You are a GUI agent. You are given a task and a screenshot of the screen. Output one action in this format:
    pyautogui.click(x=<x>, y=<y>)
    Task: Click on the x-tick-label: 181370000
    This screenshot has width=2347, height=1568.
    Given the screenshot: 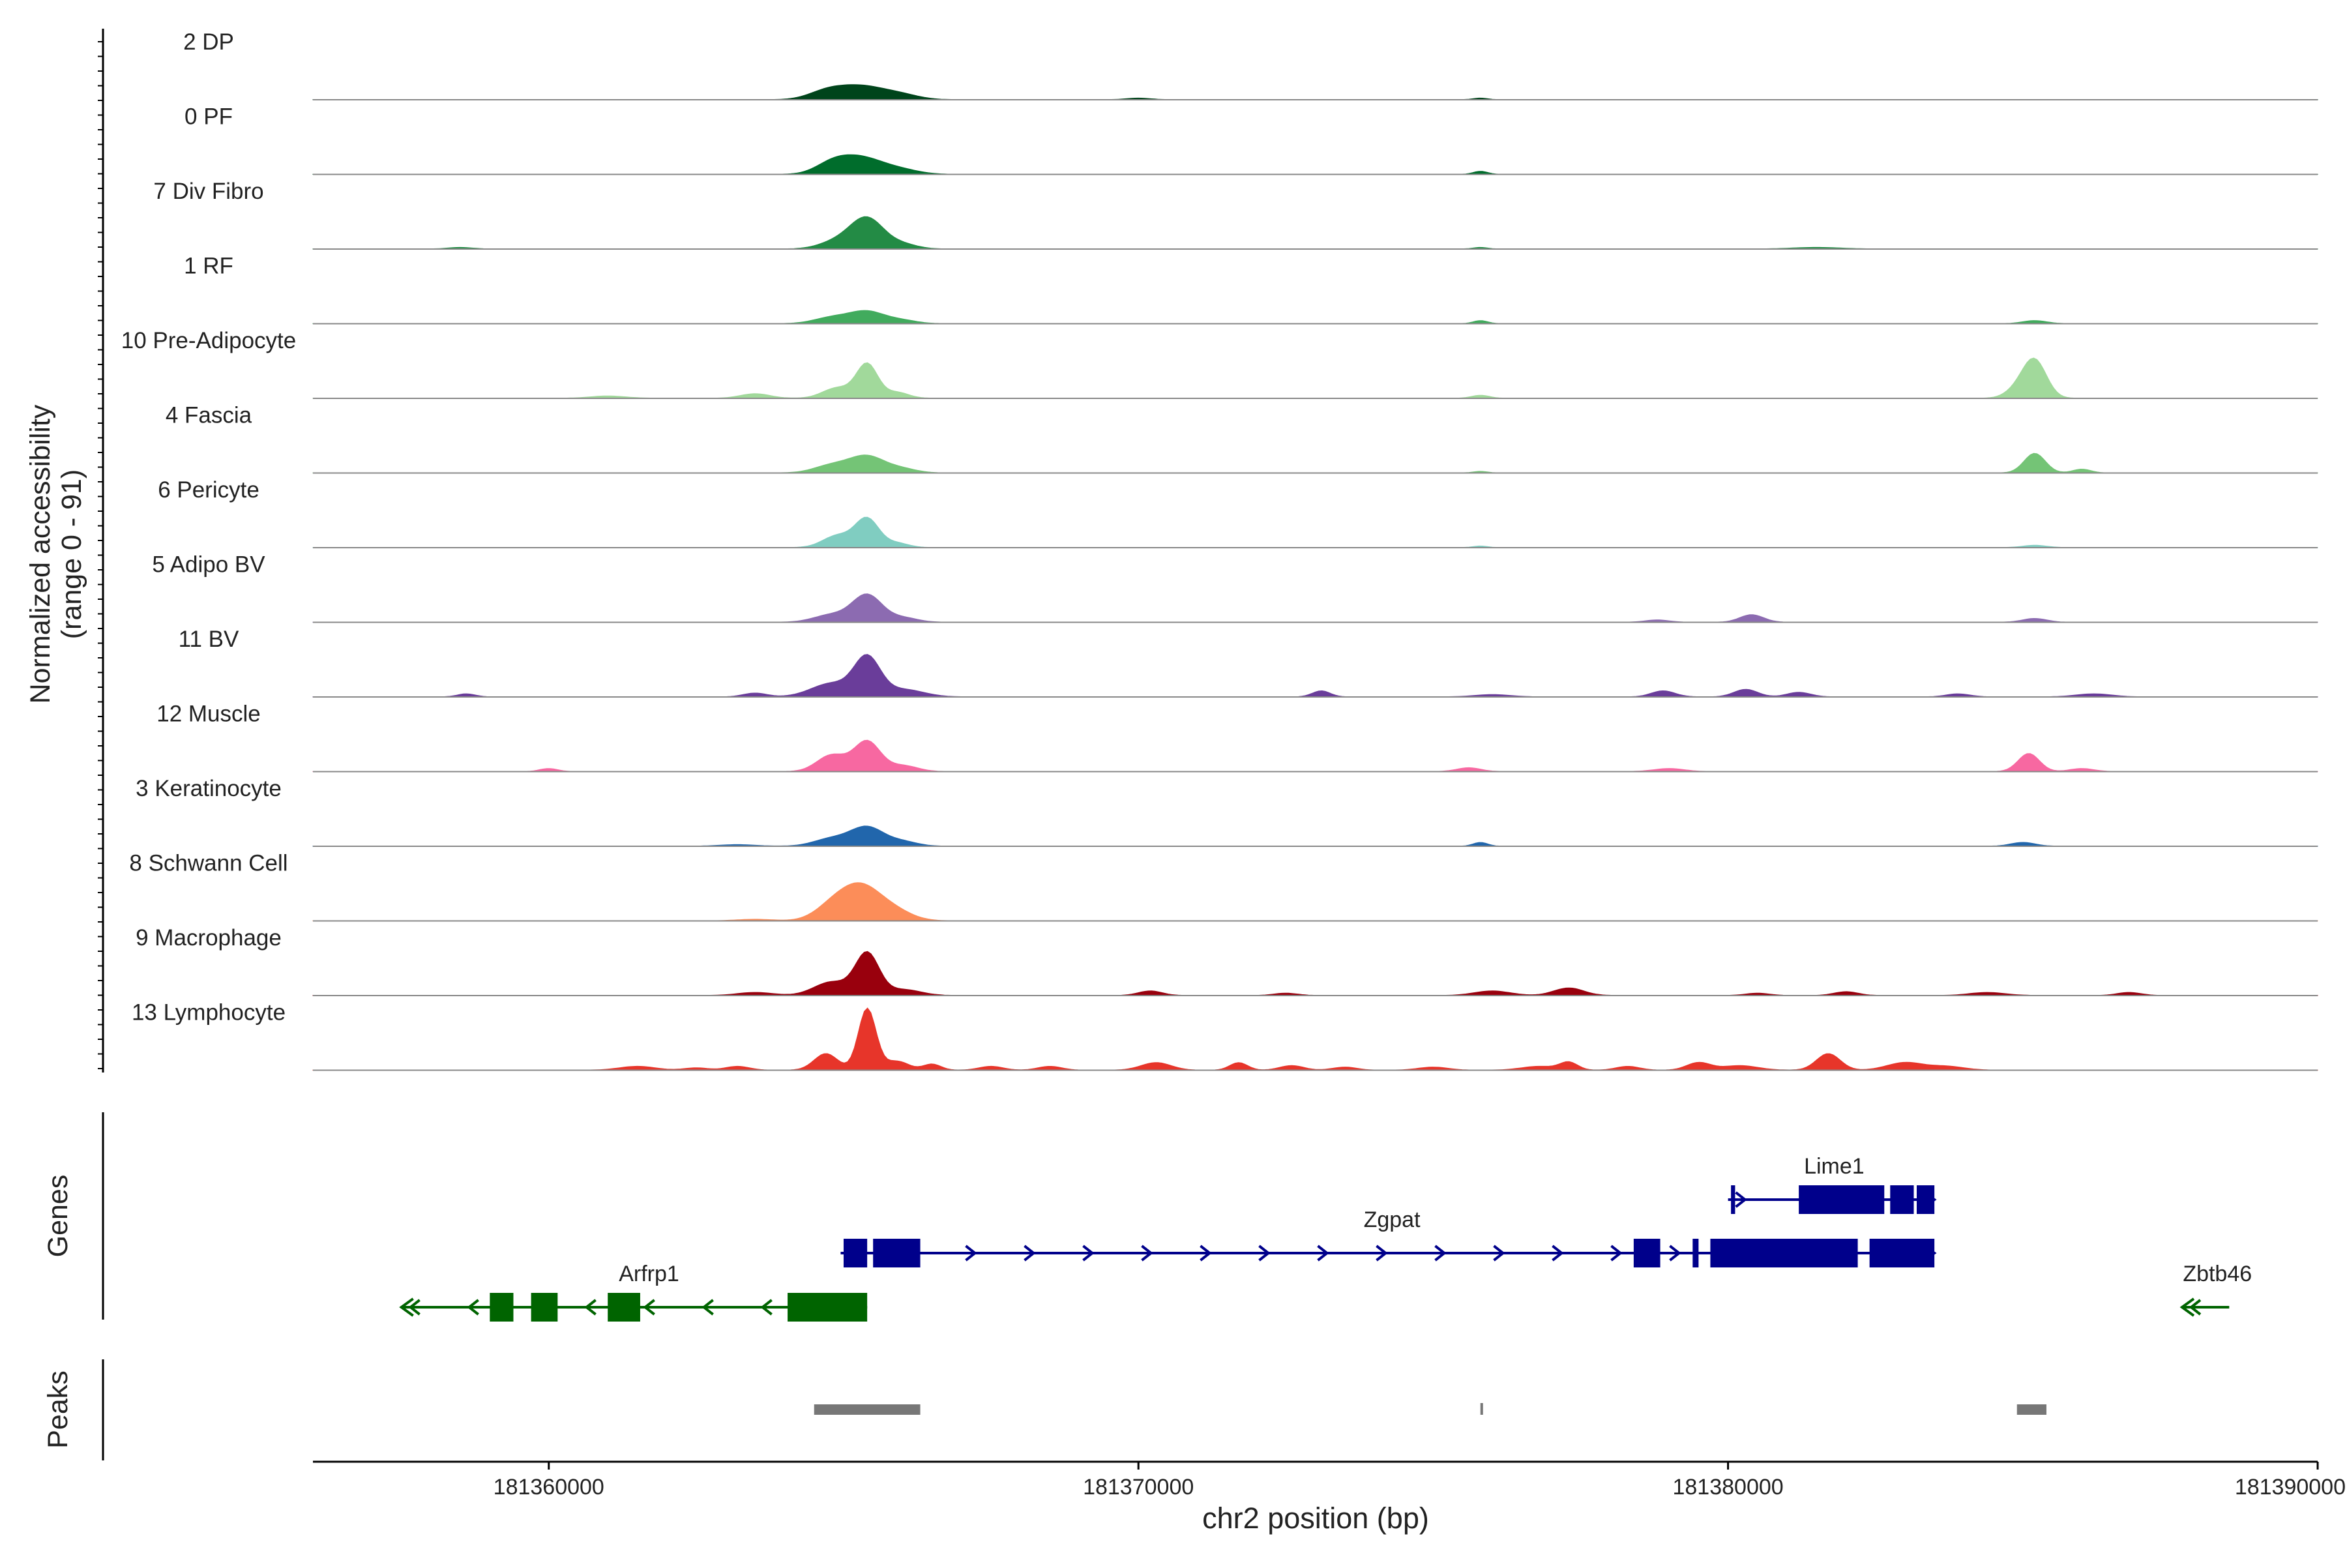 What is the action you would take?
    pyautogui.click(x=1138, y=1488)
    